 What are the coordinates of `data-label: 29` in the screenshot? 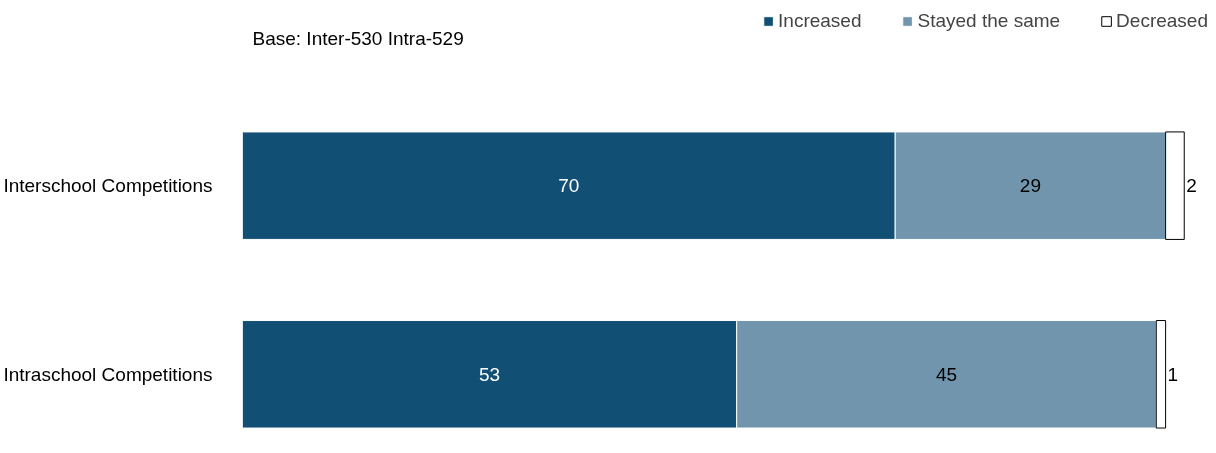 It's located at (1030, 186).